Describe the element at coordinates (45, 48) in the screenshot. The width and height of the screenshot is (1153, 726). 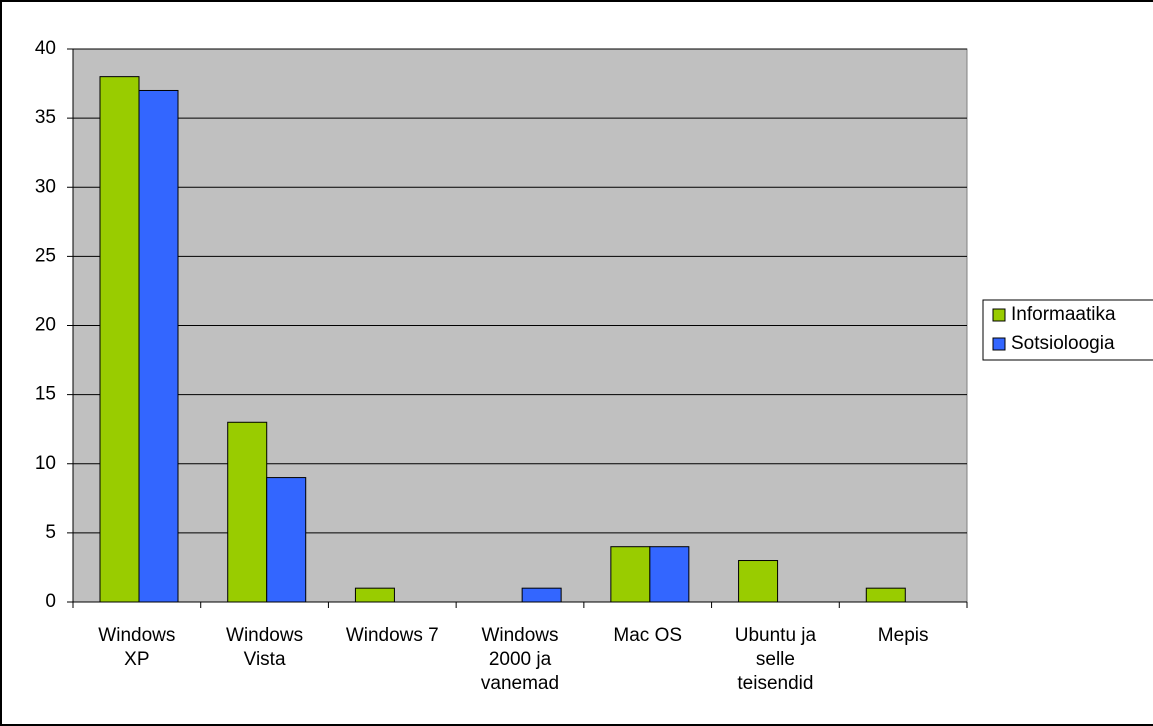
I see `y-tick-label: 40` at that location.